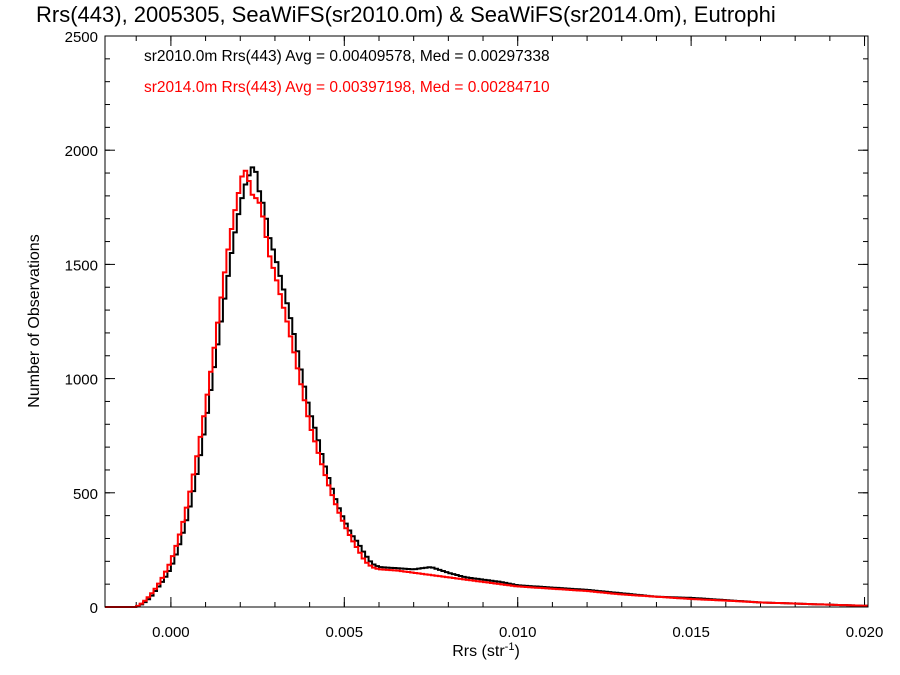 Image resolution: width=900 pixels, height=675 pixels. What do you see at coordinates (94, 608) in the screenshot?
I see `y-tick-label: 0` at bounding box center [94, 608].